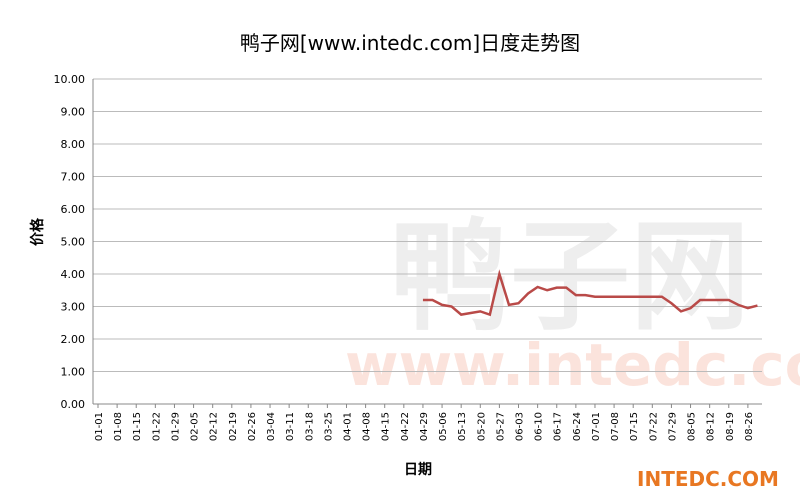 The height and width of the screenshot is (503, 800). What do you see at coordinates (195, 426) in the screenshot?
I see `x-tick-label: 02-05` at bounding box center [195, 426].